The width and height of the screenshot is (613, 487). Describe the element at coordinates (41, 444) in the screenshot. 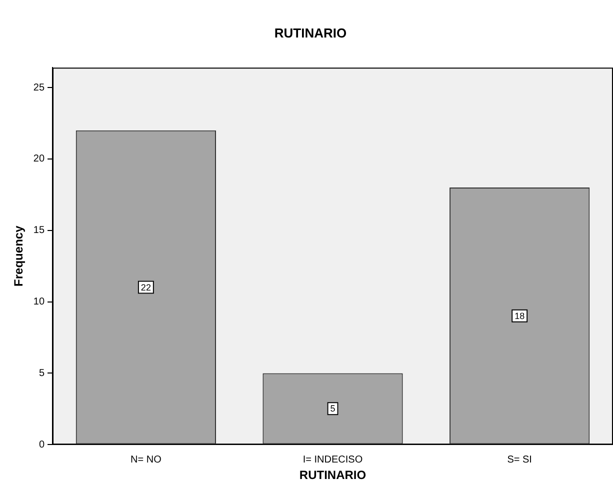

I see `y-tick-label: 0` at that location.